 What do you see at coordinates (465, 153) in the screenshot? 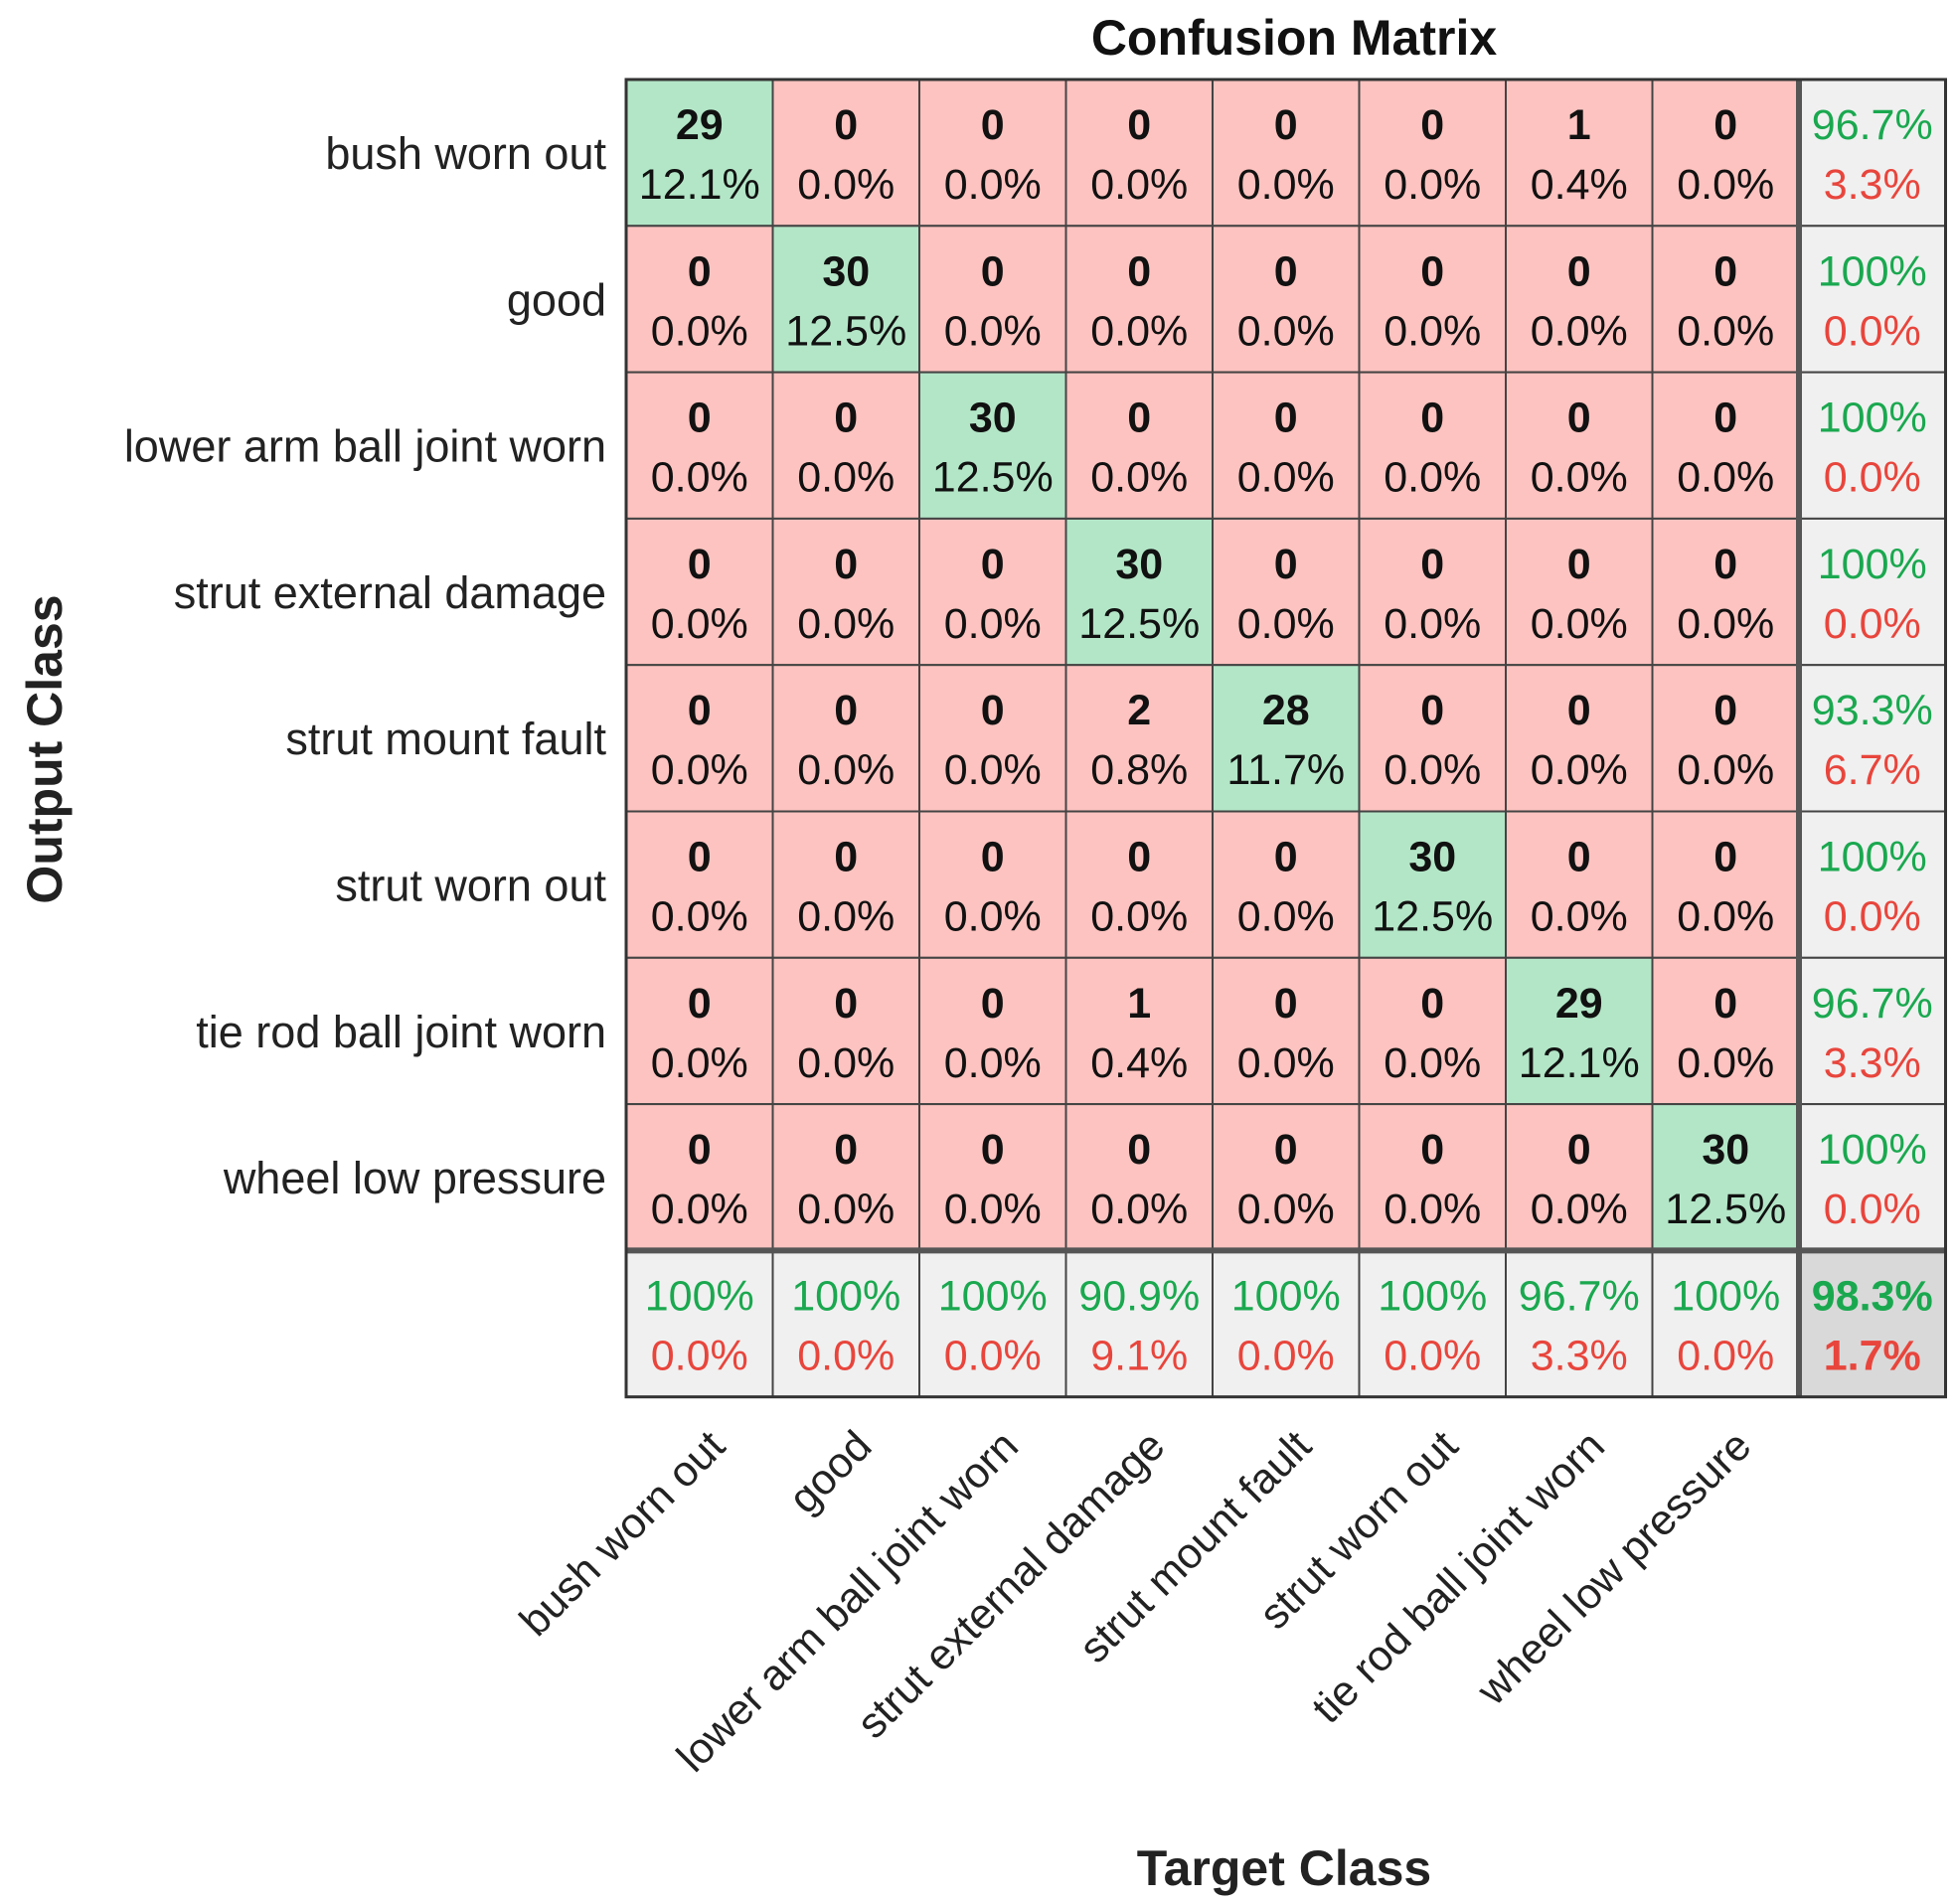
I see `row-label: bush worn out` at bounding box center [465, 153].